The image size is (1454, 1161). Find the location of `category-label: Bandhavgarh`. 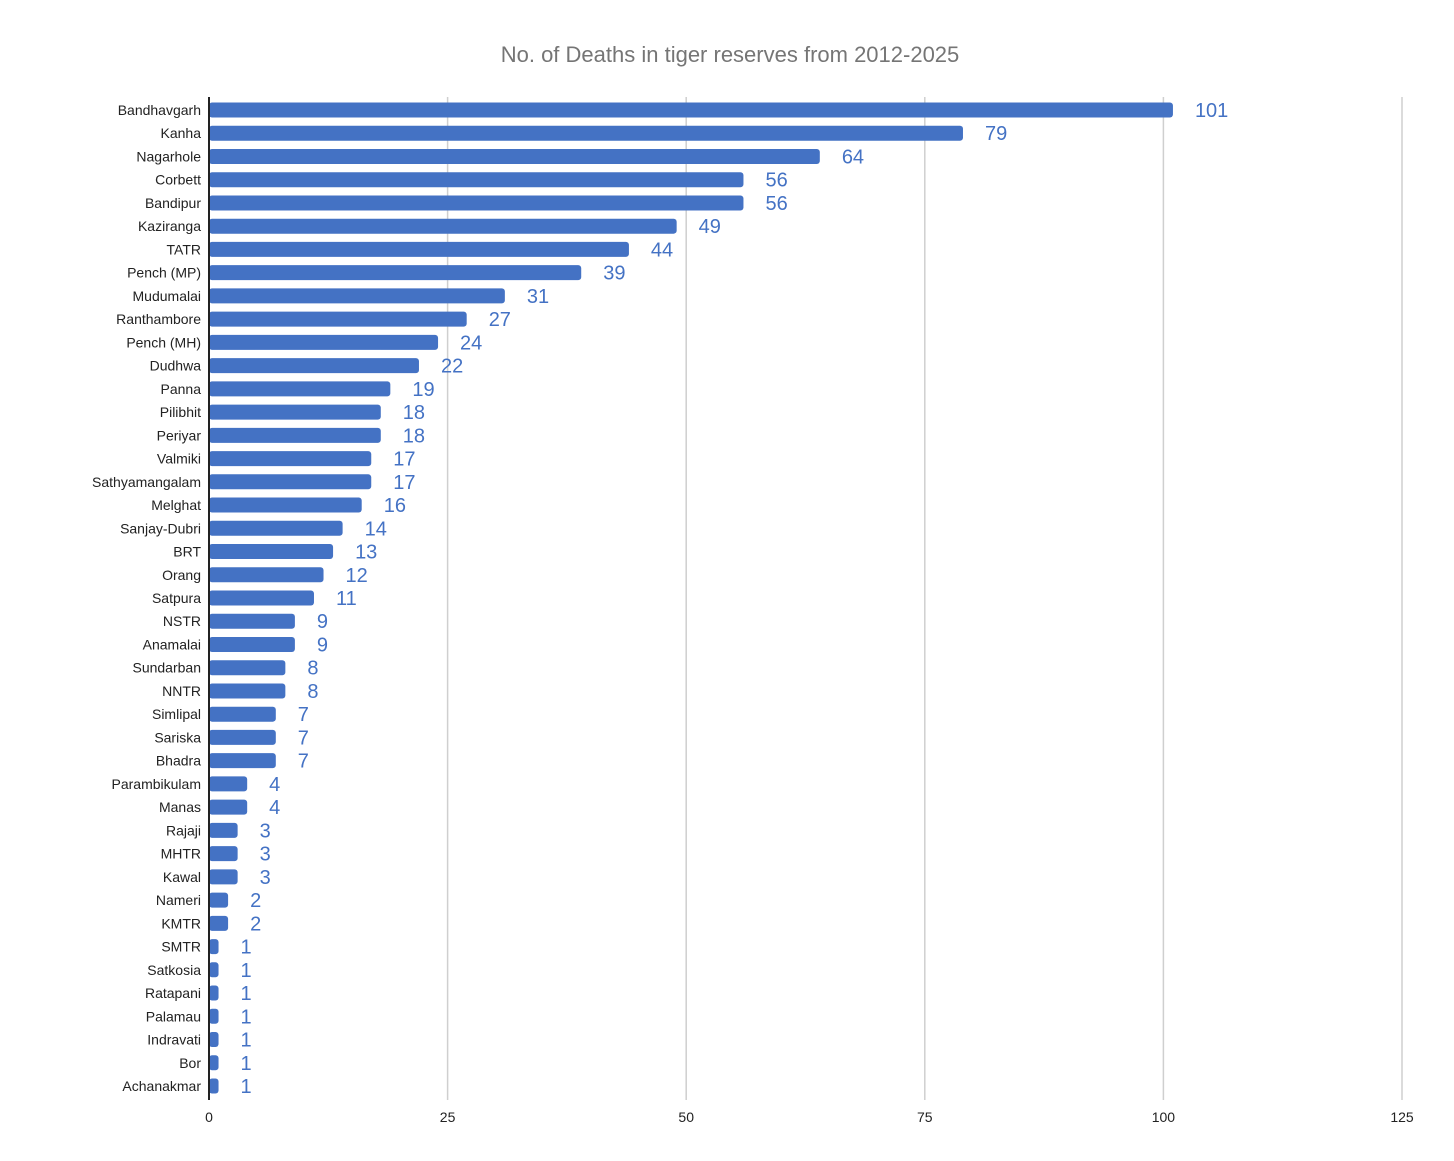

category-label: Bandhavgarh is located at coordinates (159, 110).